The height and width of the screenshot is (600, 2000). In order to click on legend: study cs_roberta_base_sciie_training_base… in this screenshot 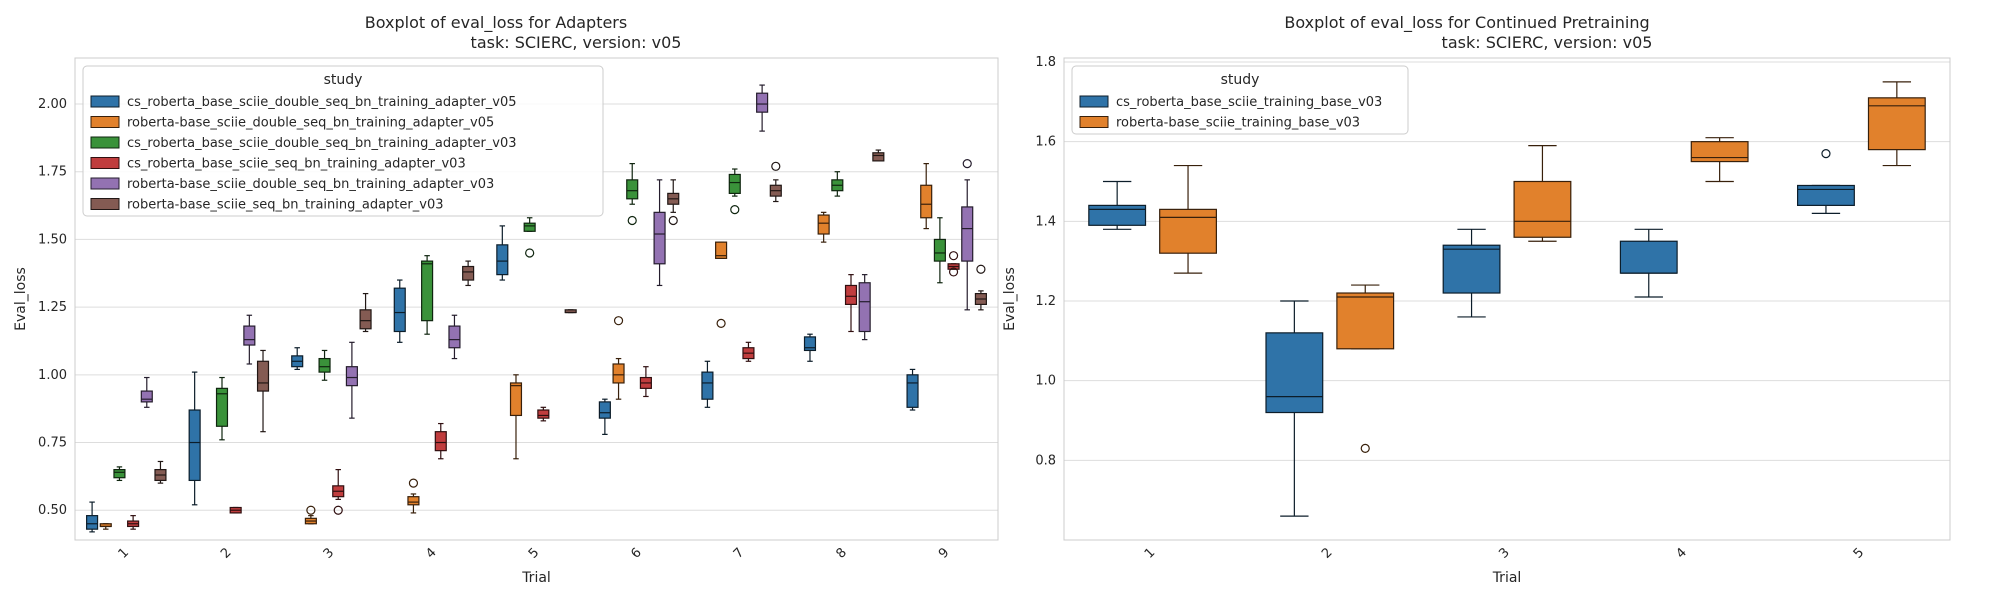, I will do `click(1240, 100)`.